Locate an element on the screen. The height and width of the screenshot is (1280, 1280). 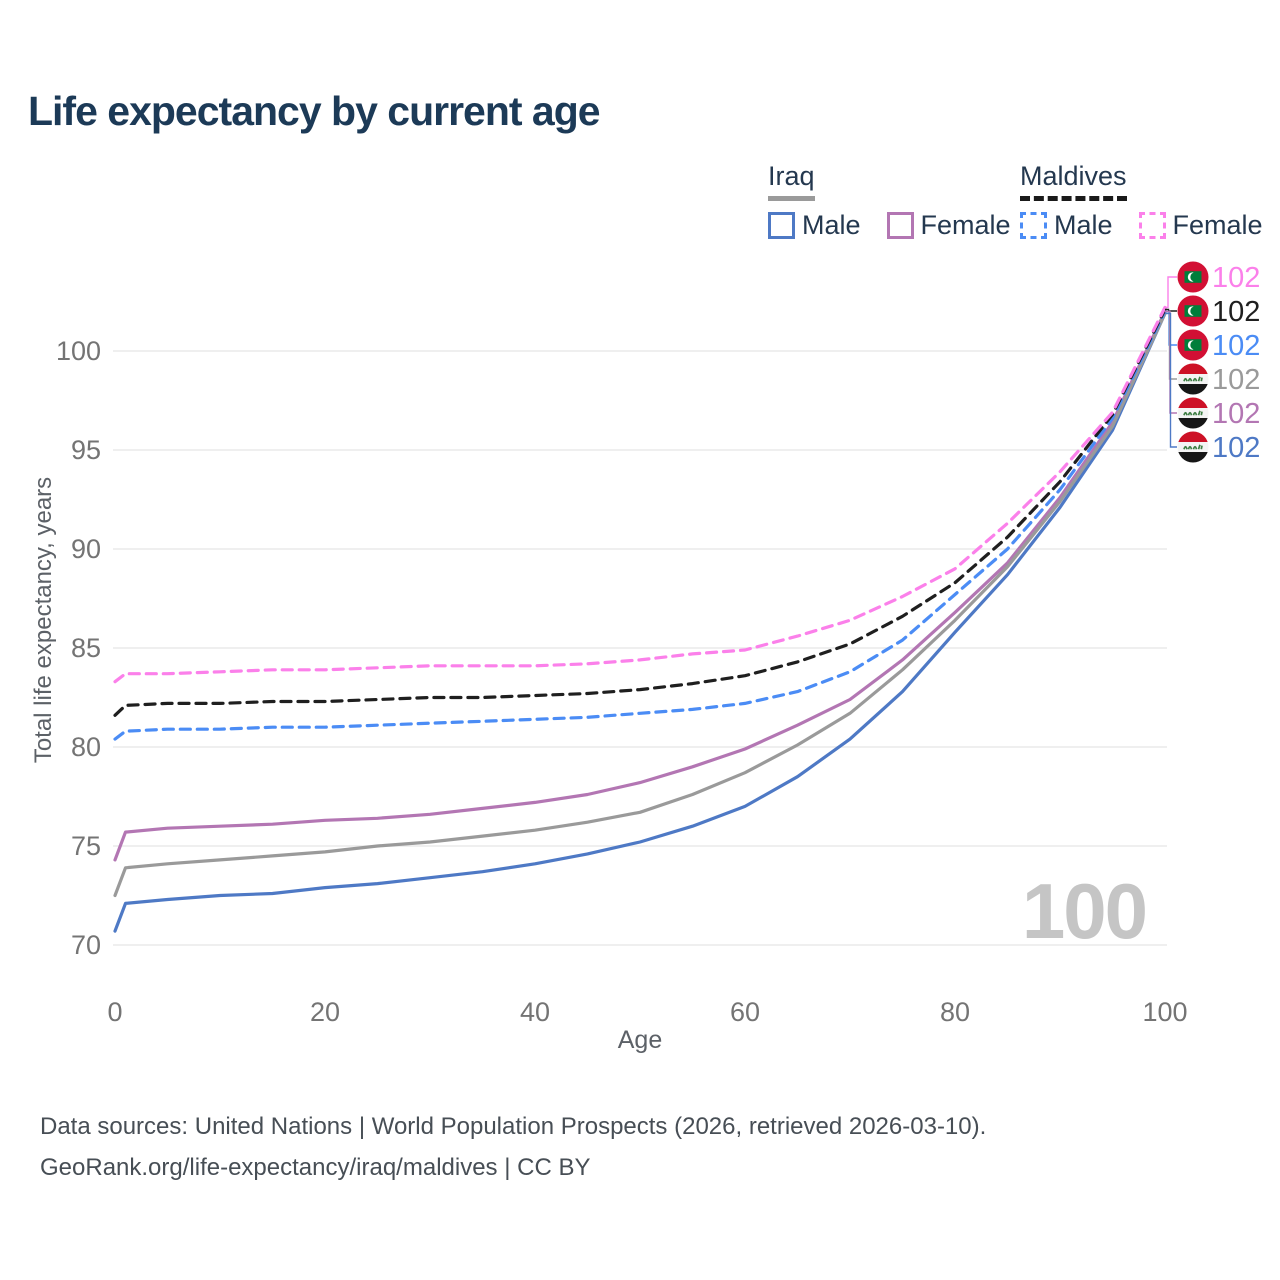
y-tick-label: 100 is located at coordinates (78, 351).